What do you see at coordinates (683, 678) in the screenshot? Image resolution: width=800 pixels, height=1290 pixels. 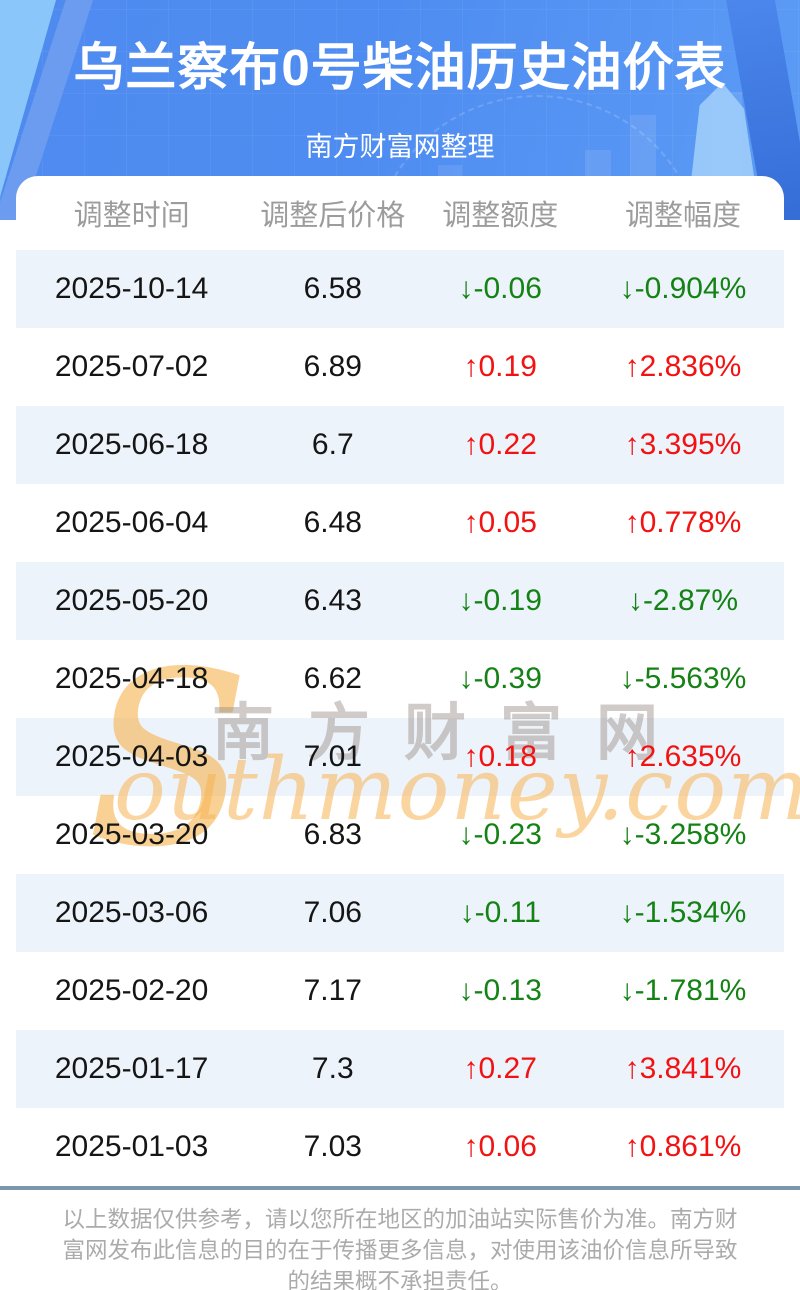 I see `cell-change-percent: ↓-5.563%` at bounding box center [683, 678].